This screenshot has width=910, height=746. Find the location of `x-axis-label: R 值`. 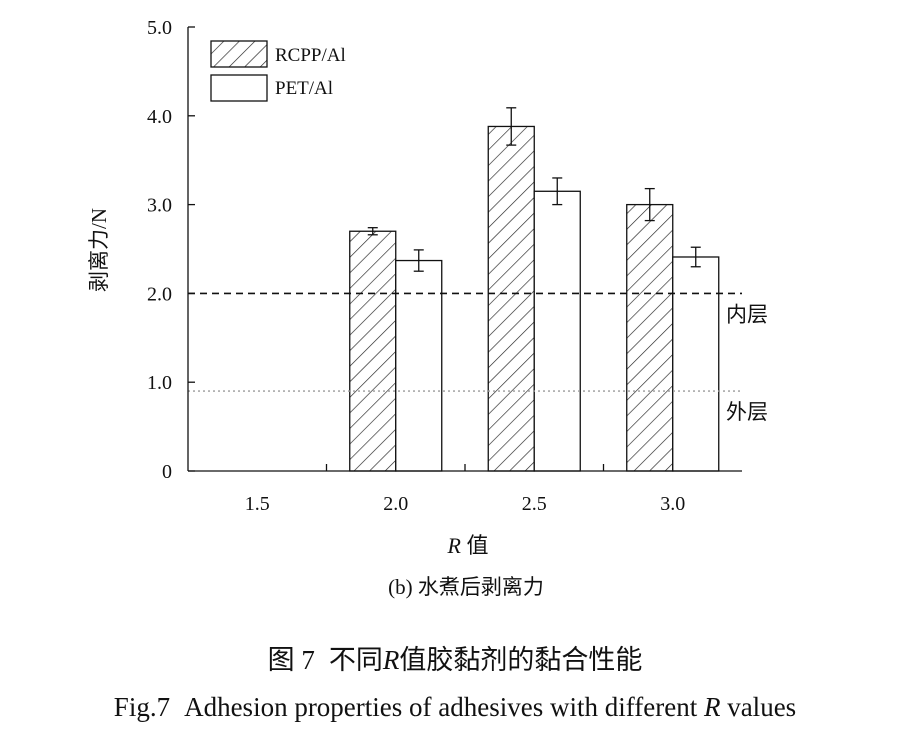

x-axis-label: R 值 is located at coordinates (468, 545).